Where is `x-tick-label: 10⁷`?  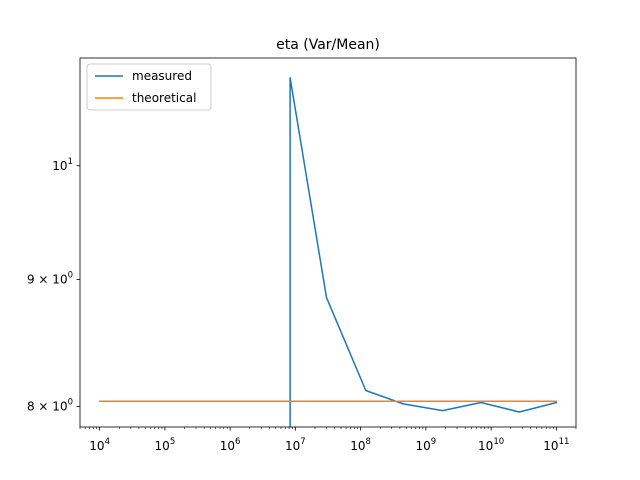
x-tick-label: 10⁷ is located at coordinates (295, 445).